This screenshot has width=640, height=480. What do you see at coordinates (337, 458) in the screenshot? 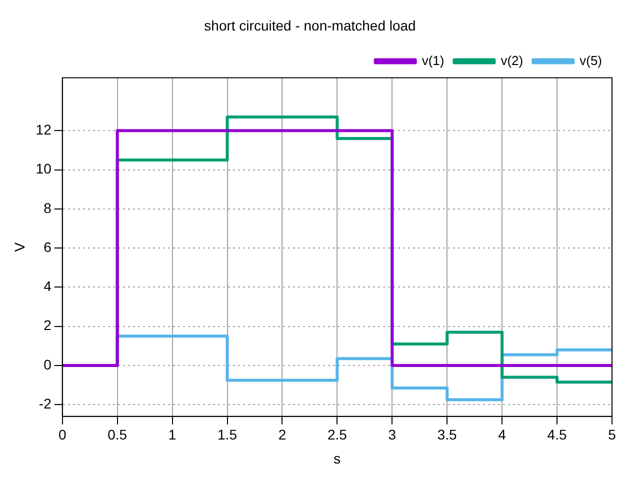
I see `x-axis-title: s` at bounding box center [337, 458].